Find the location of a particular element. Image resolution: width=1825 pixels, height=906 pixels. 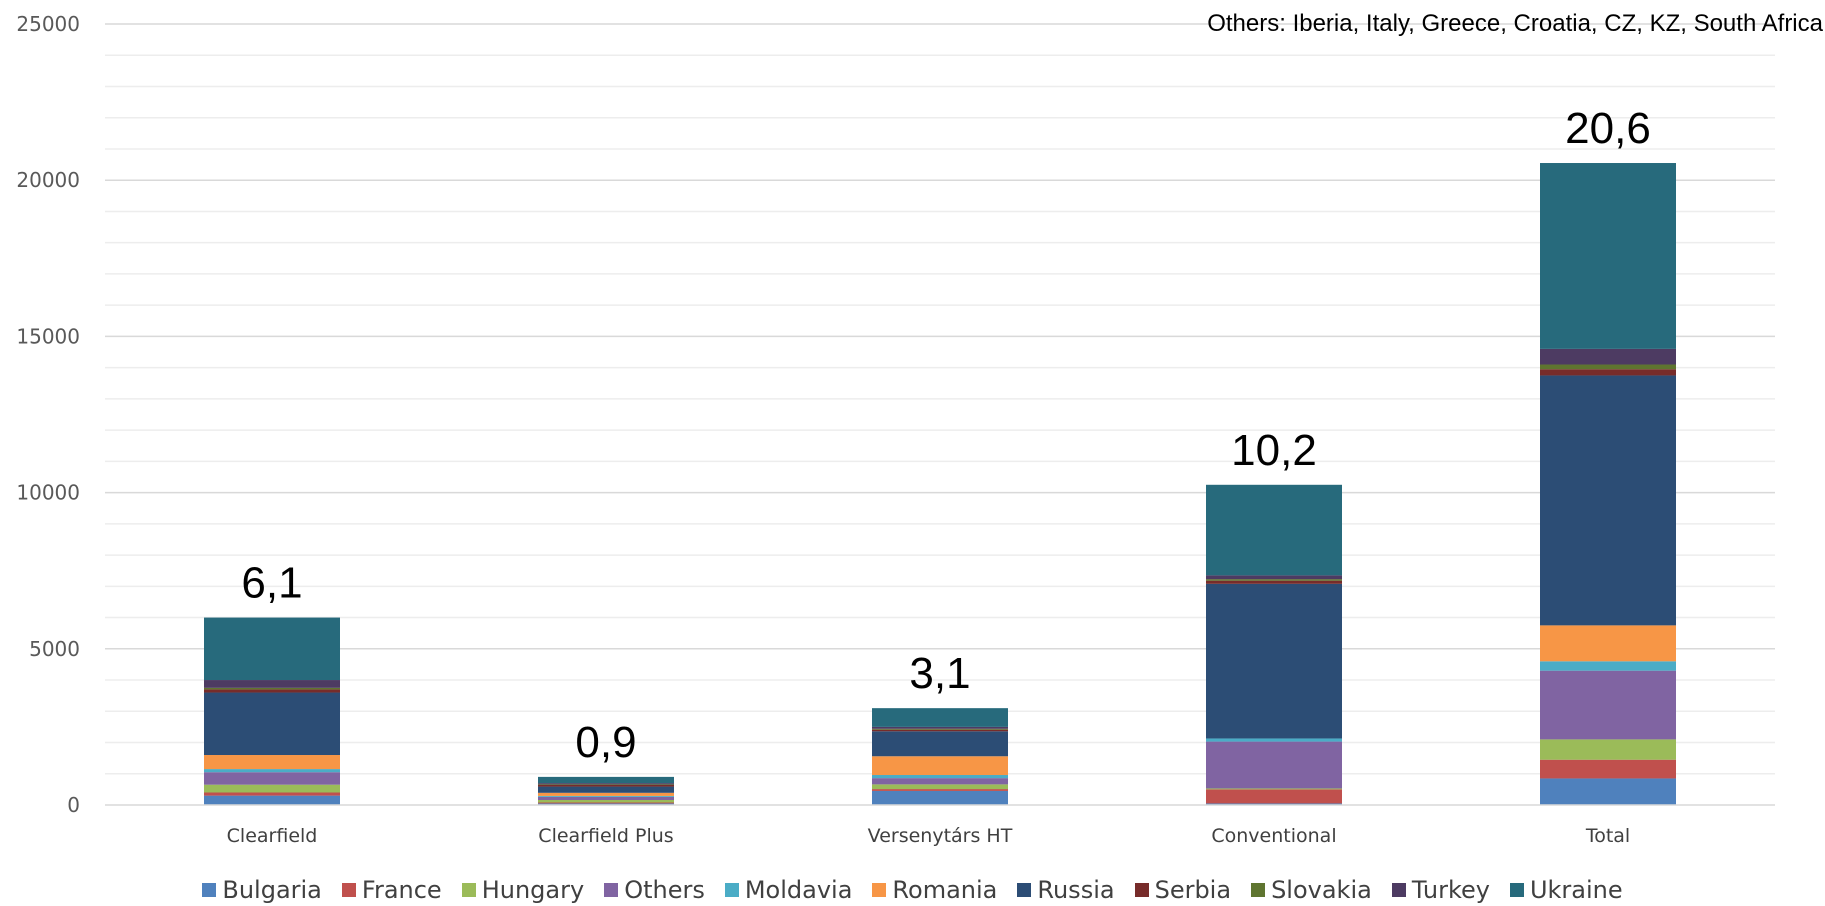

y-tick-label: 15000 is located at coordinates (48, 336).